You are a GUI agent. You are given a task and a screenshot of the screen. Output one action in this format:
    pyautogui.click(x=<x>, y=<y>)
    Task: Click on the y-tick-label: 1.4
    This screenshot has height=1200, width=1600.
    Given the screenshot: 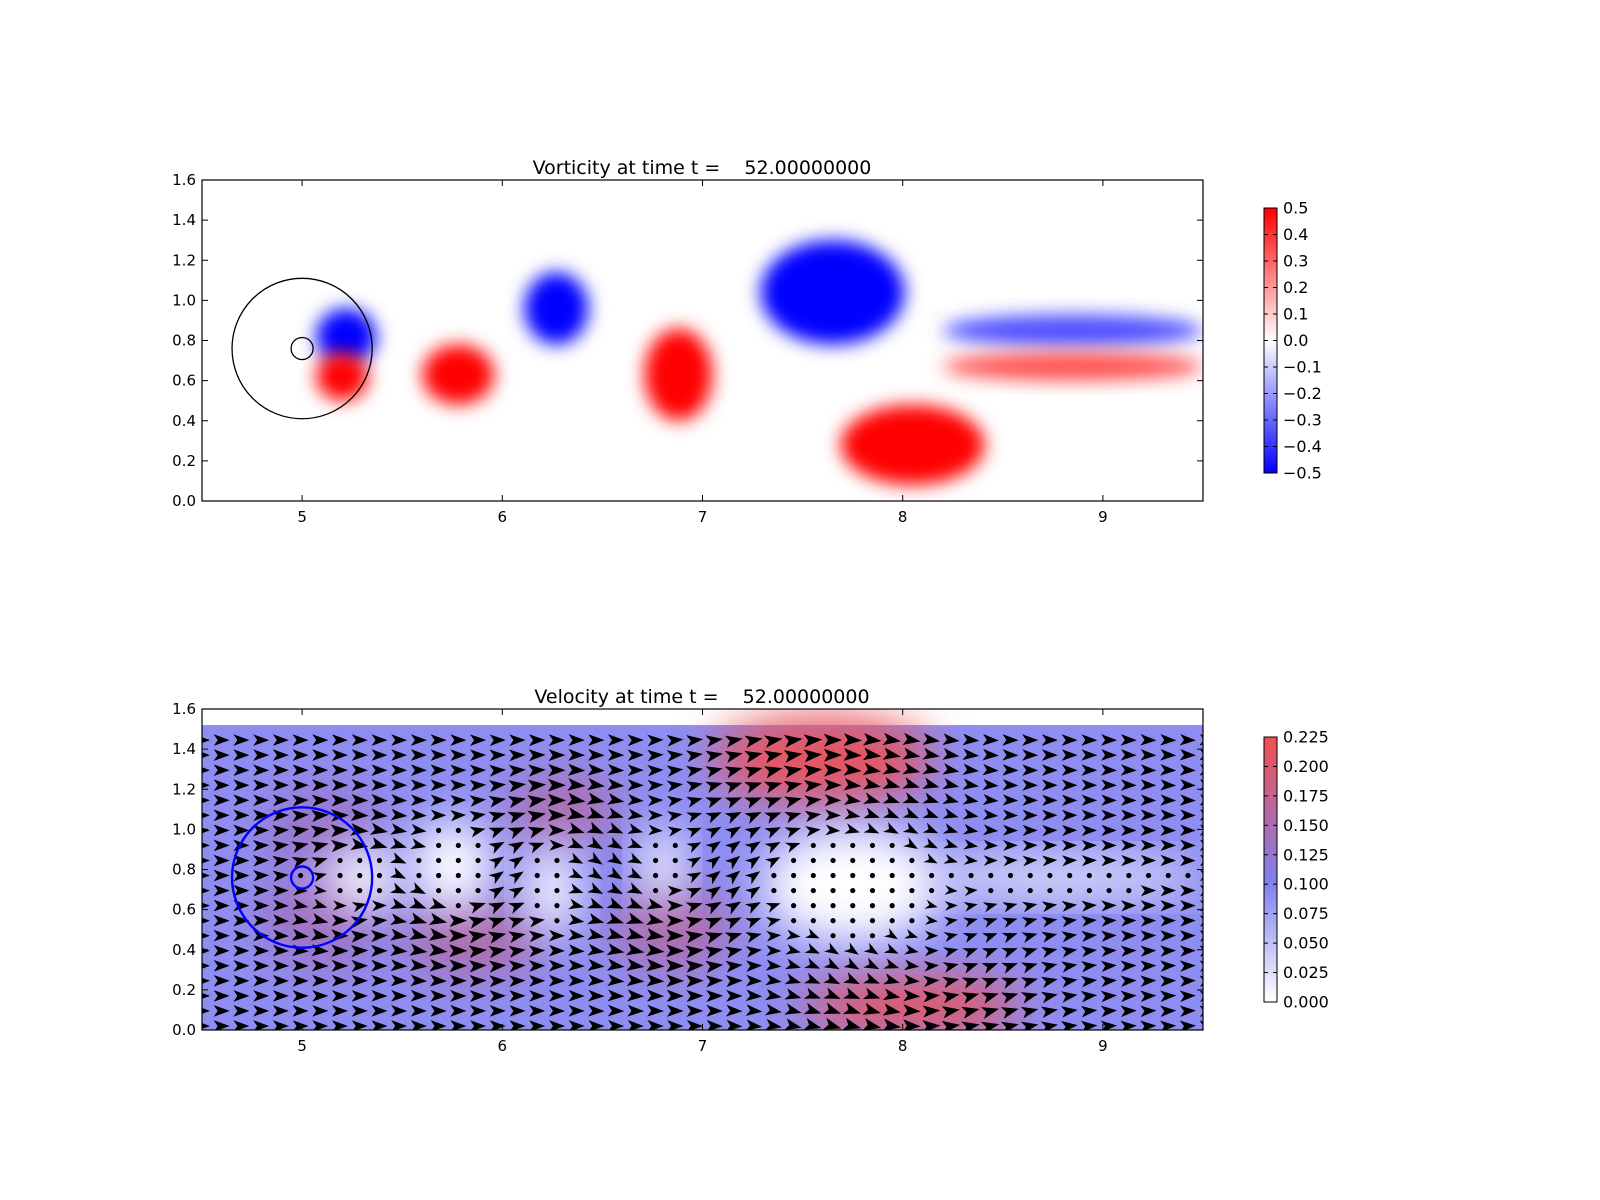 What is the action you would take?
    pyautogui.click(x=184, y=220)
    